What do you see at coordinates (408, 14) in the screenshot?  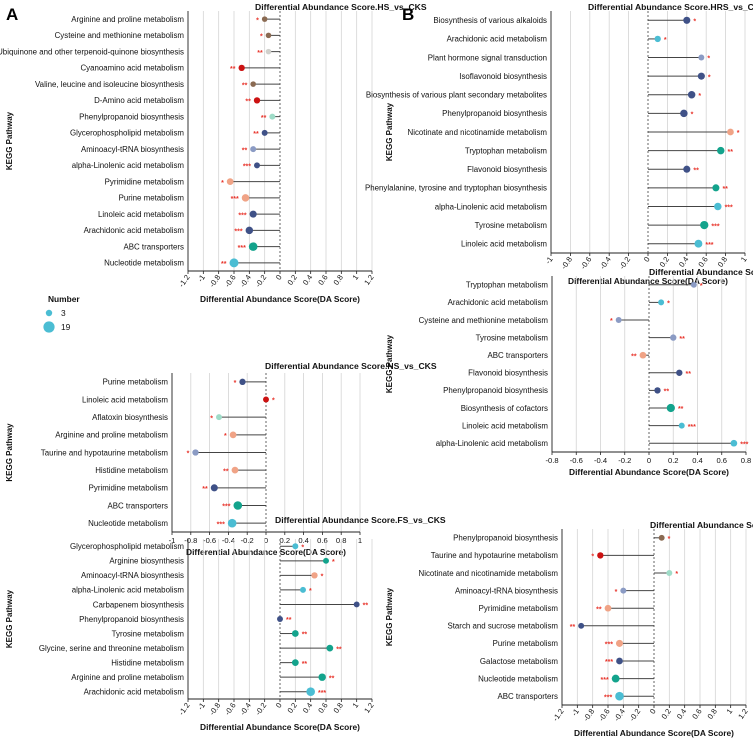 I see `panel-label-b: B` at bounding box center [408, 14].